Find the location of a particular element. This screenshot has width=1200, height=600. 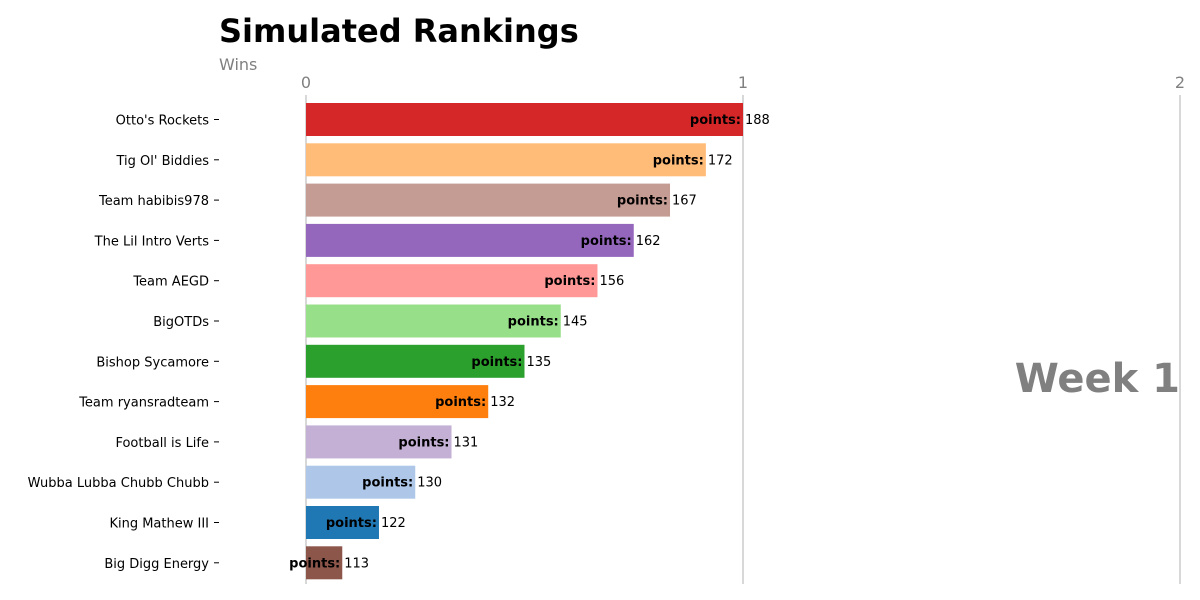

points-value: 130 is located at coordinates (429, 483).